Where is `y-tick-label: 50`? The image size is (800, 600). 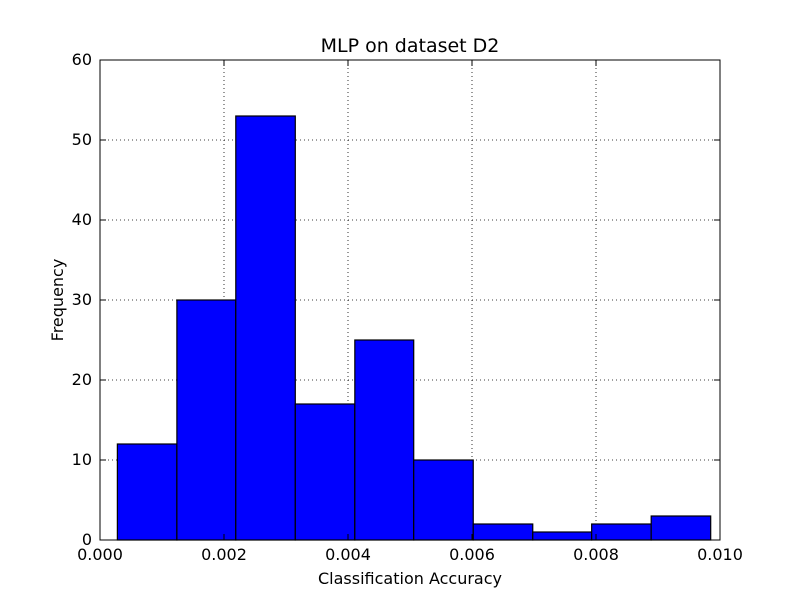
y-tick-label: 50 is located at coordinates (82, 139).